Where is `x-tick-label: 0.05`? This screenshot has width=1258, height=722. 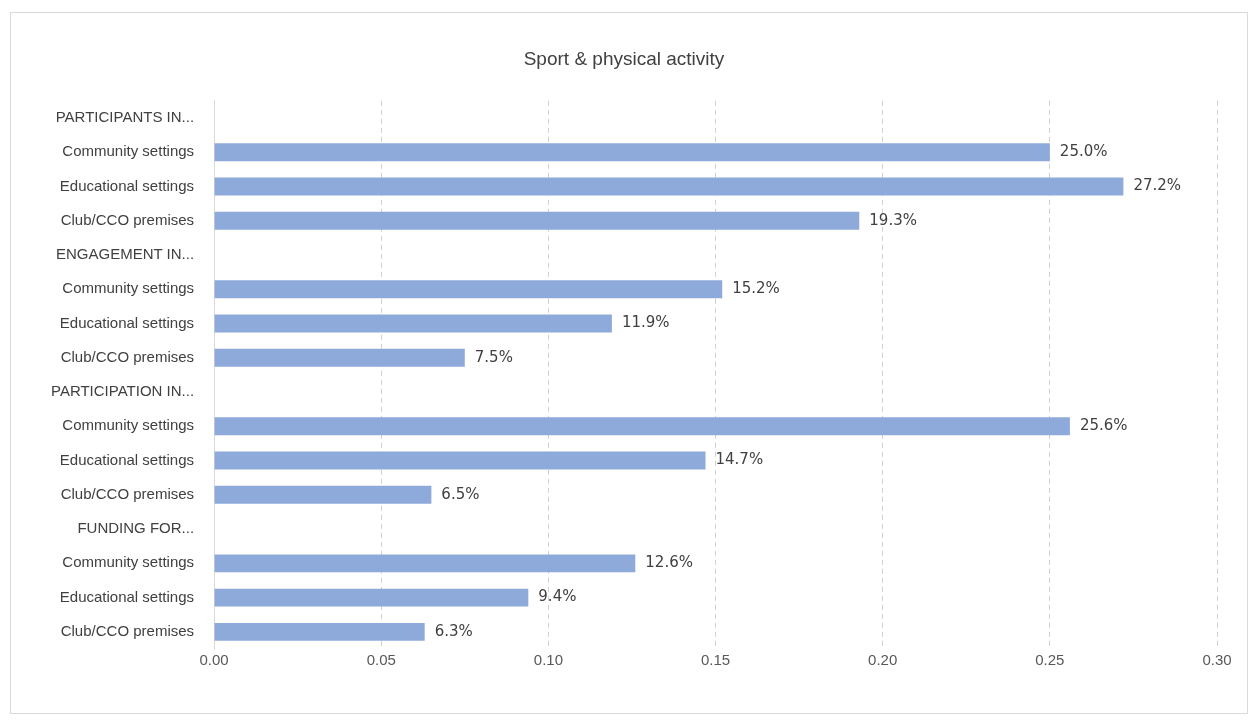 x-tick-label: 0.05 is located at coordinates (381, 660).